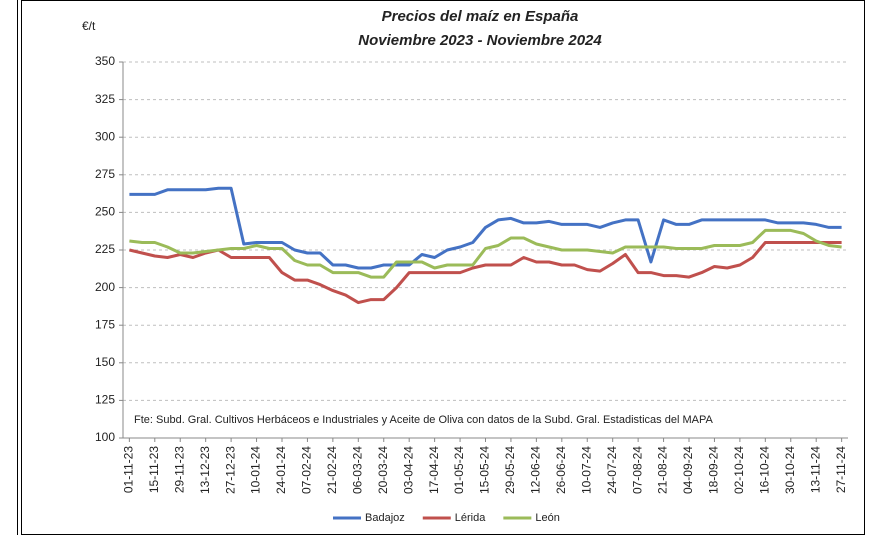 This screenshot has height=535, width=892. Describe the element at coordinates (307, 470) in the screenshot. I see `x-tick-label: 07-02-24` at that location.